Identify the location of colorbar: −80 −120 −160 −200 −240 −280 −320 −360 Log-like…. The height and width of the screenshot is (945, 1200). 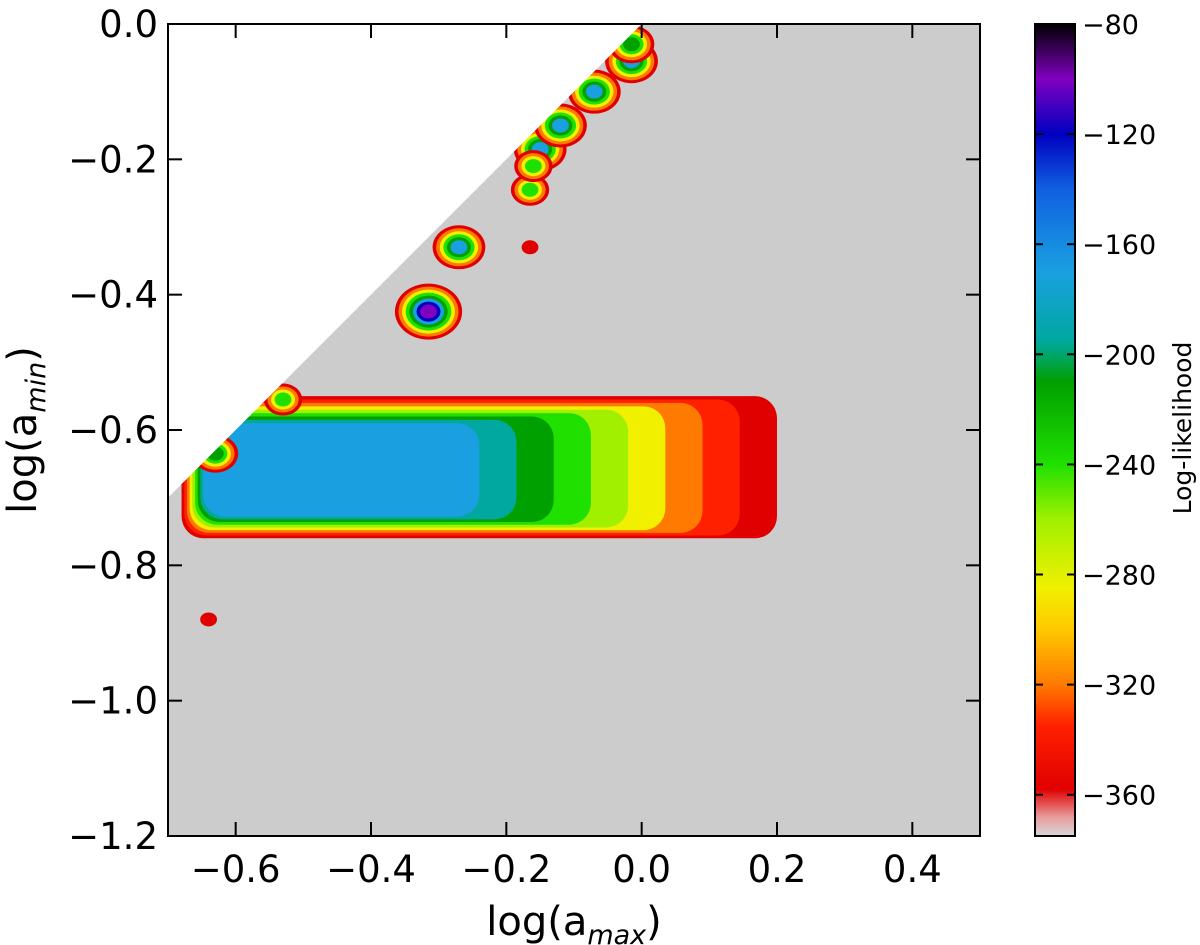
(1115, 423).